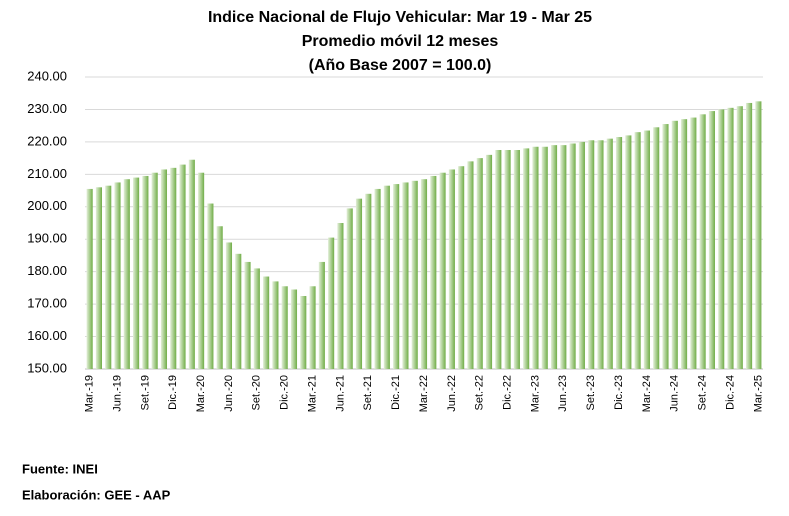  What do you see at coordinates (619, 392) in the screenshot?
I see `x-tick-label: Dic.-23` at bounding box center [619, 392].